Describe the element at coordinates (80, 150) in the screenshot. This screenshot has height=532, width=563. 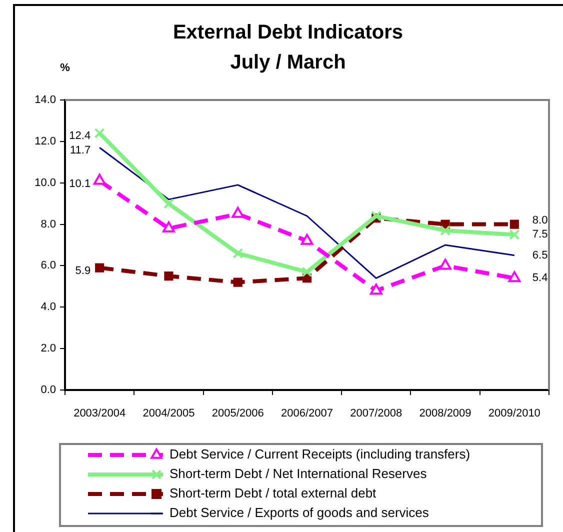
I see `data-label: 11.7` at that location.